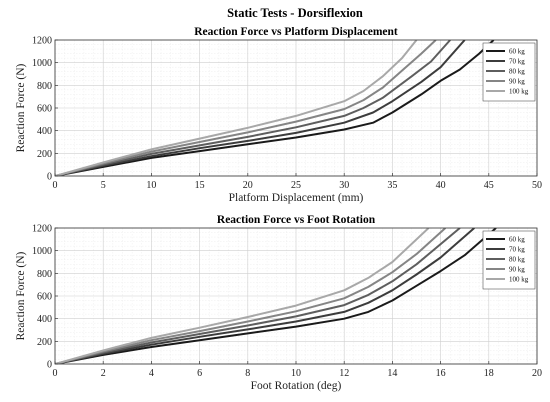 The image size is (550, 402). I want to click on displacement-y-tick-label: 1200, so click(42, 41).